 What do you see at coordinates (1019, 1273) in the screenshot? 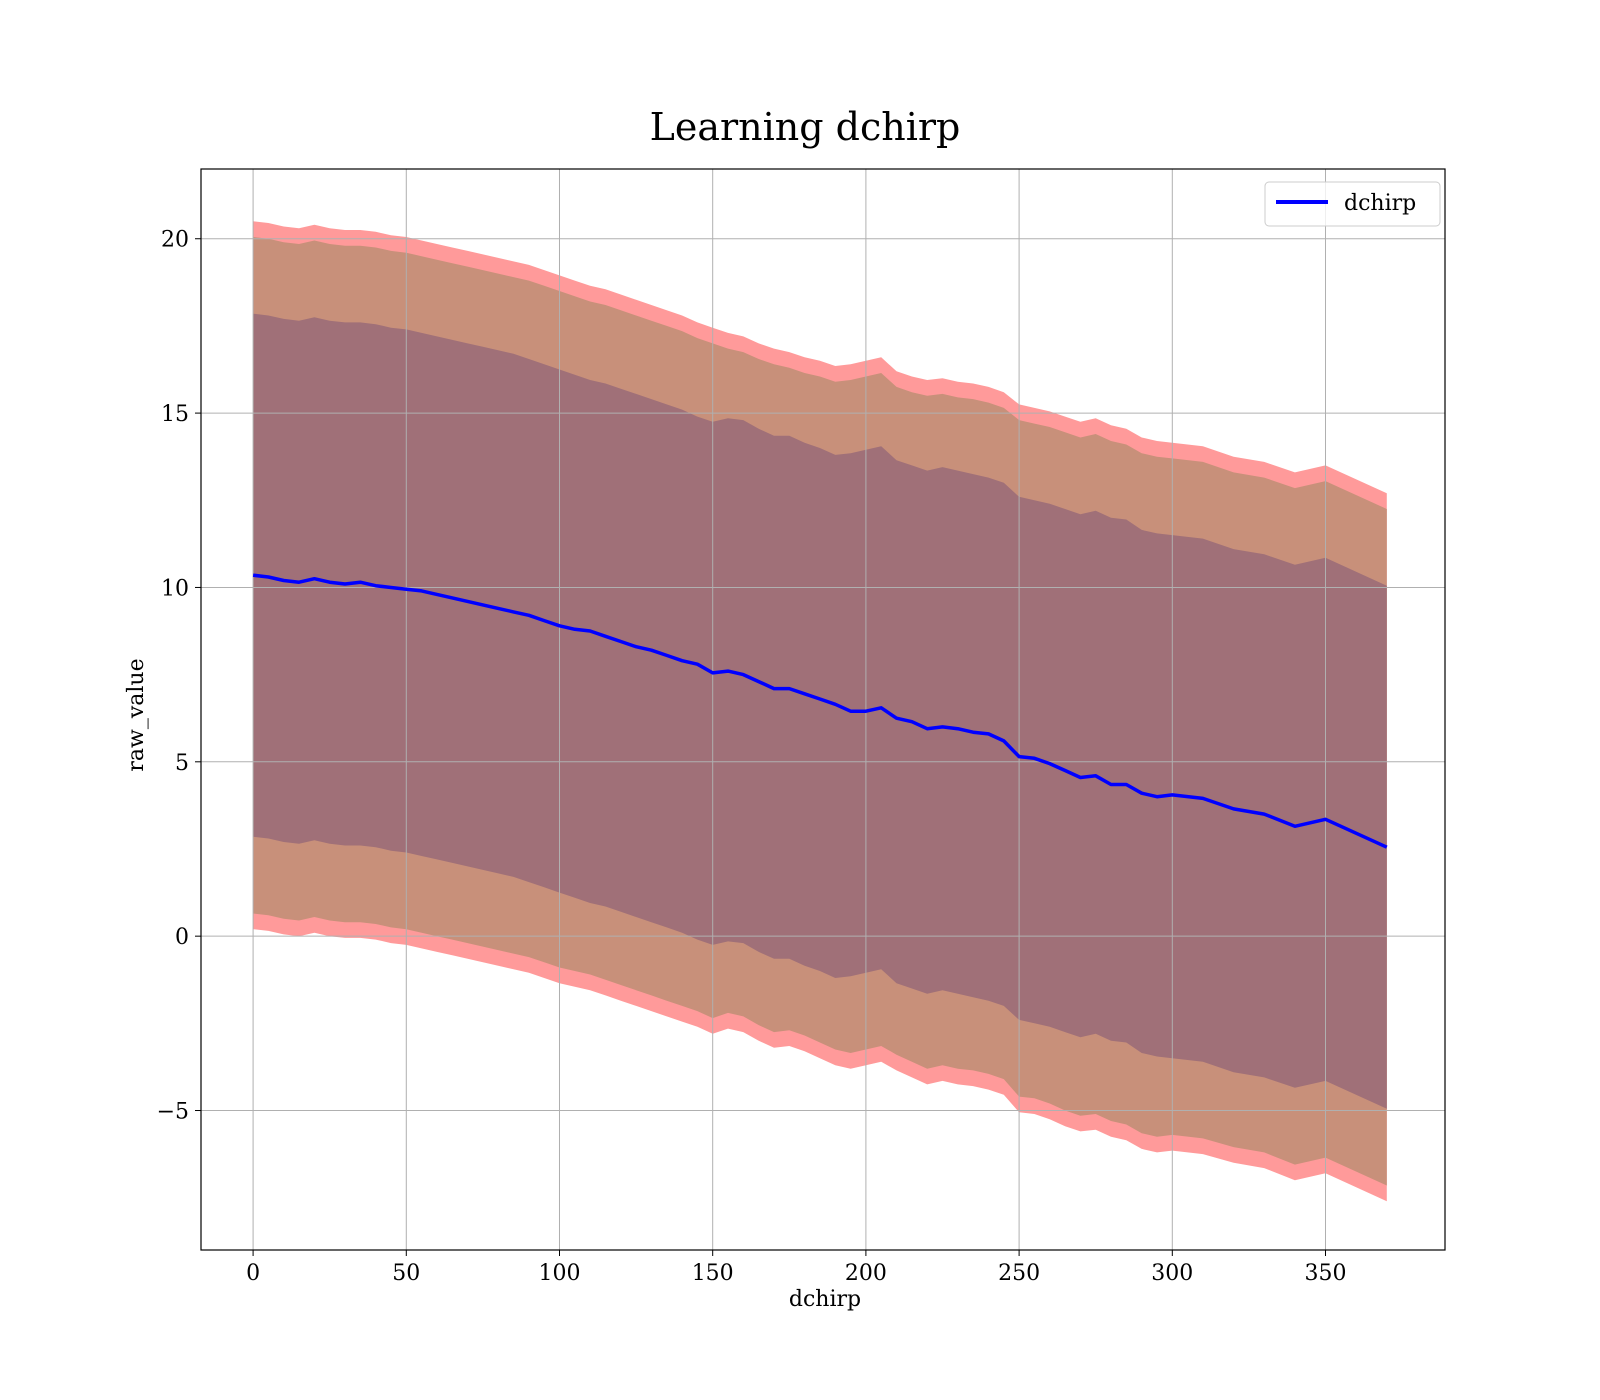
I see `x-tick-label: 250` at bounding box center [1019, 1273].